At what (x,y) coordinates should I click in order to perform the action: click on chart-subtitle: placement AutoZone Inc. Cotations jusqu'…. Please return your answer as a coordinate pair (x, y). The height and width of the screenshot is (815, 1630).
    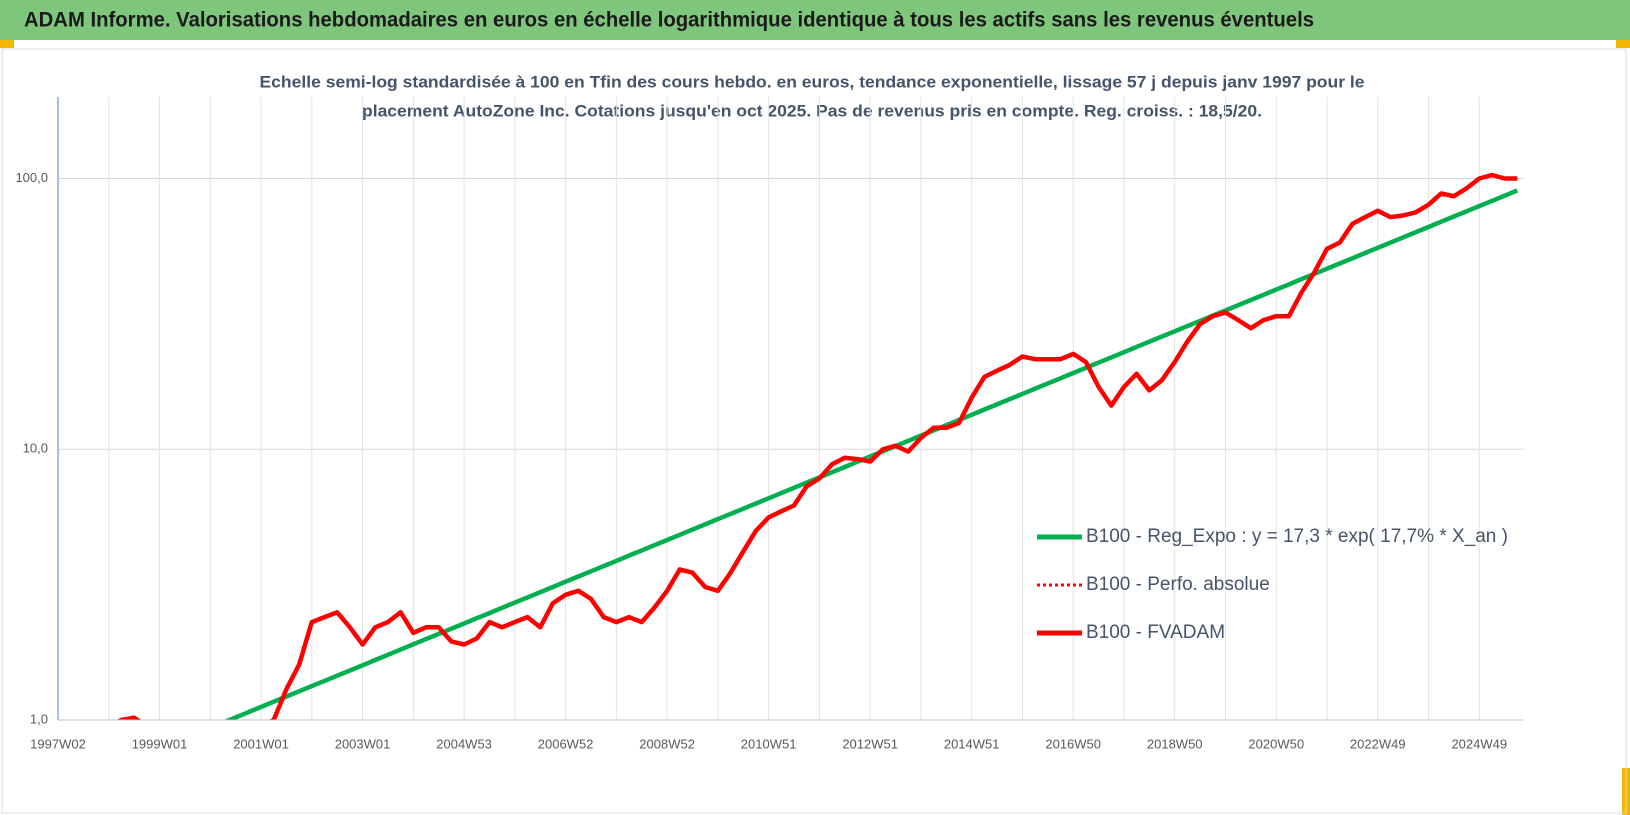
    Looking at the image, I should click on (812, 110).